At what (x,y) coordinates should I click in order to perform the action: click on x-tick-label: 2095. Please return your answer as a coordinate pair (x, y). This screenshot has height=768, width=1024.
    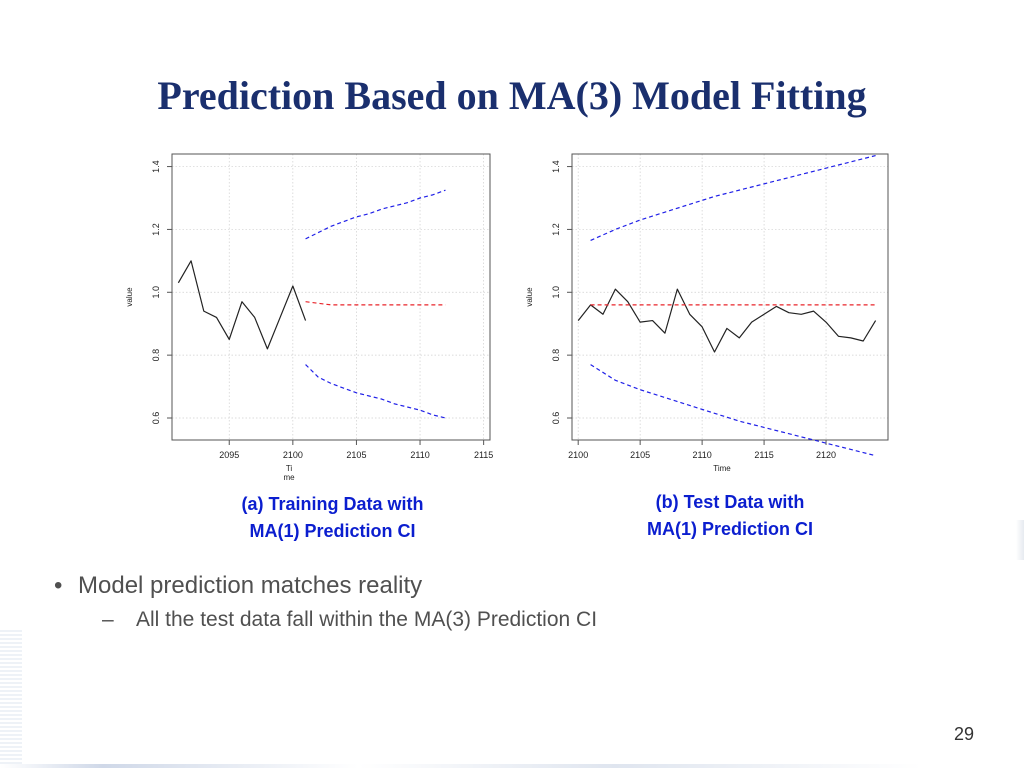
    Looking at the image, I should click on (229, 455).